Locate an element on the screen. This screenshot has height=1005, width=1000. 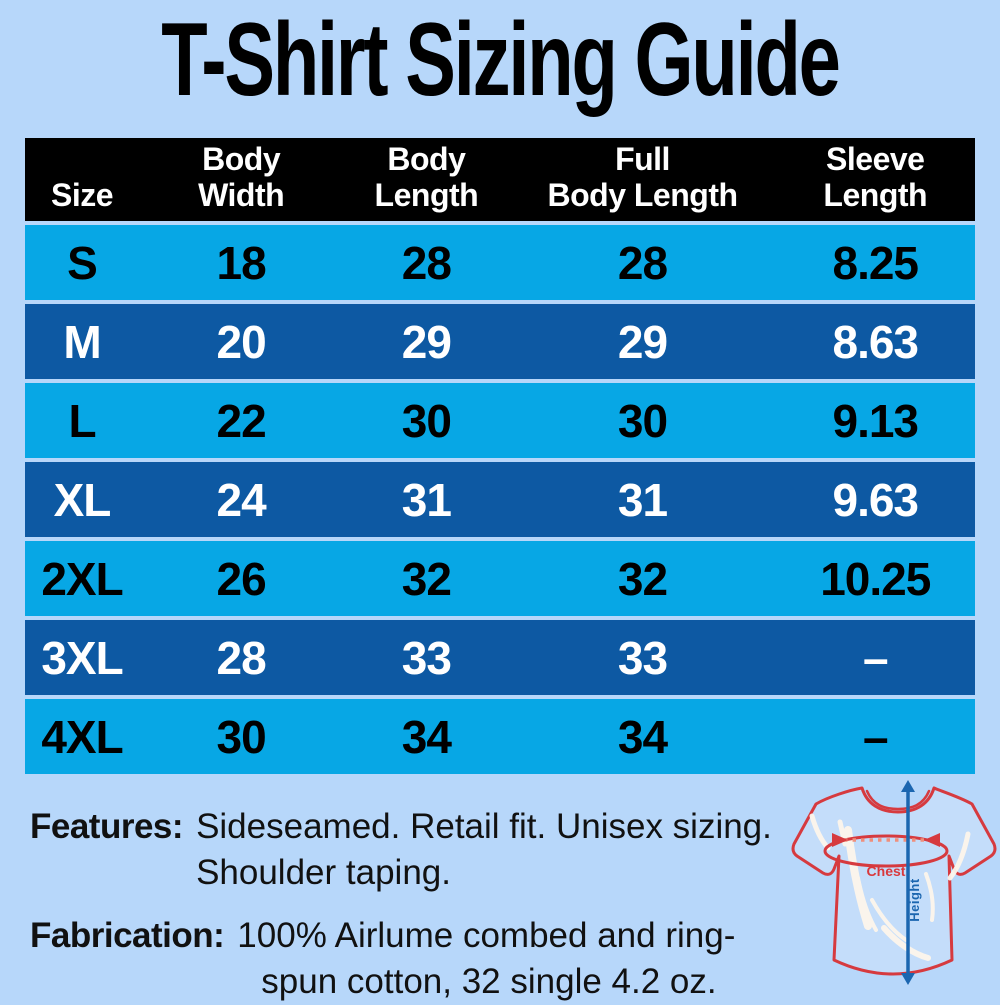
table-row-m: M 20 29 29 8.63 is located at coordinates (500, 341).